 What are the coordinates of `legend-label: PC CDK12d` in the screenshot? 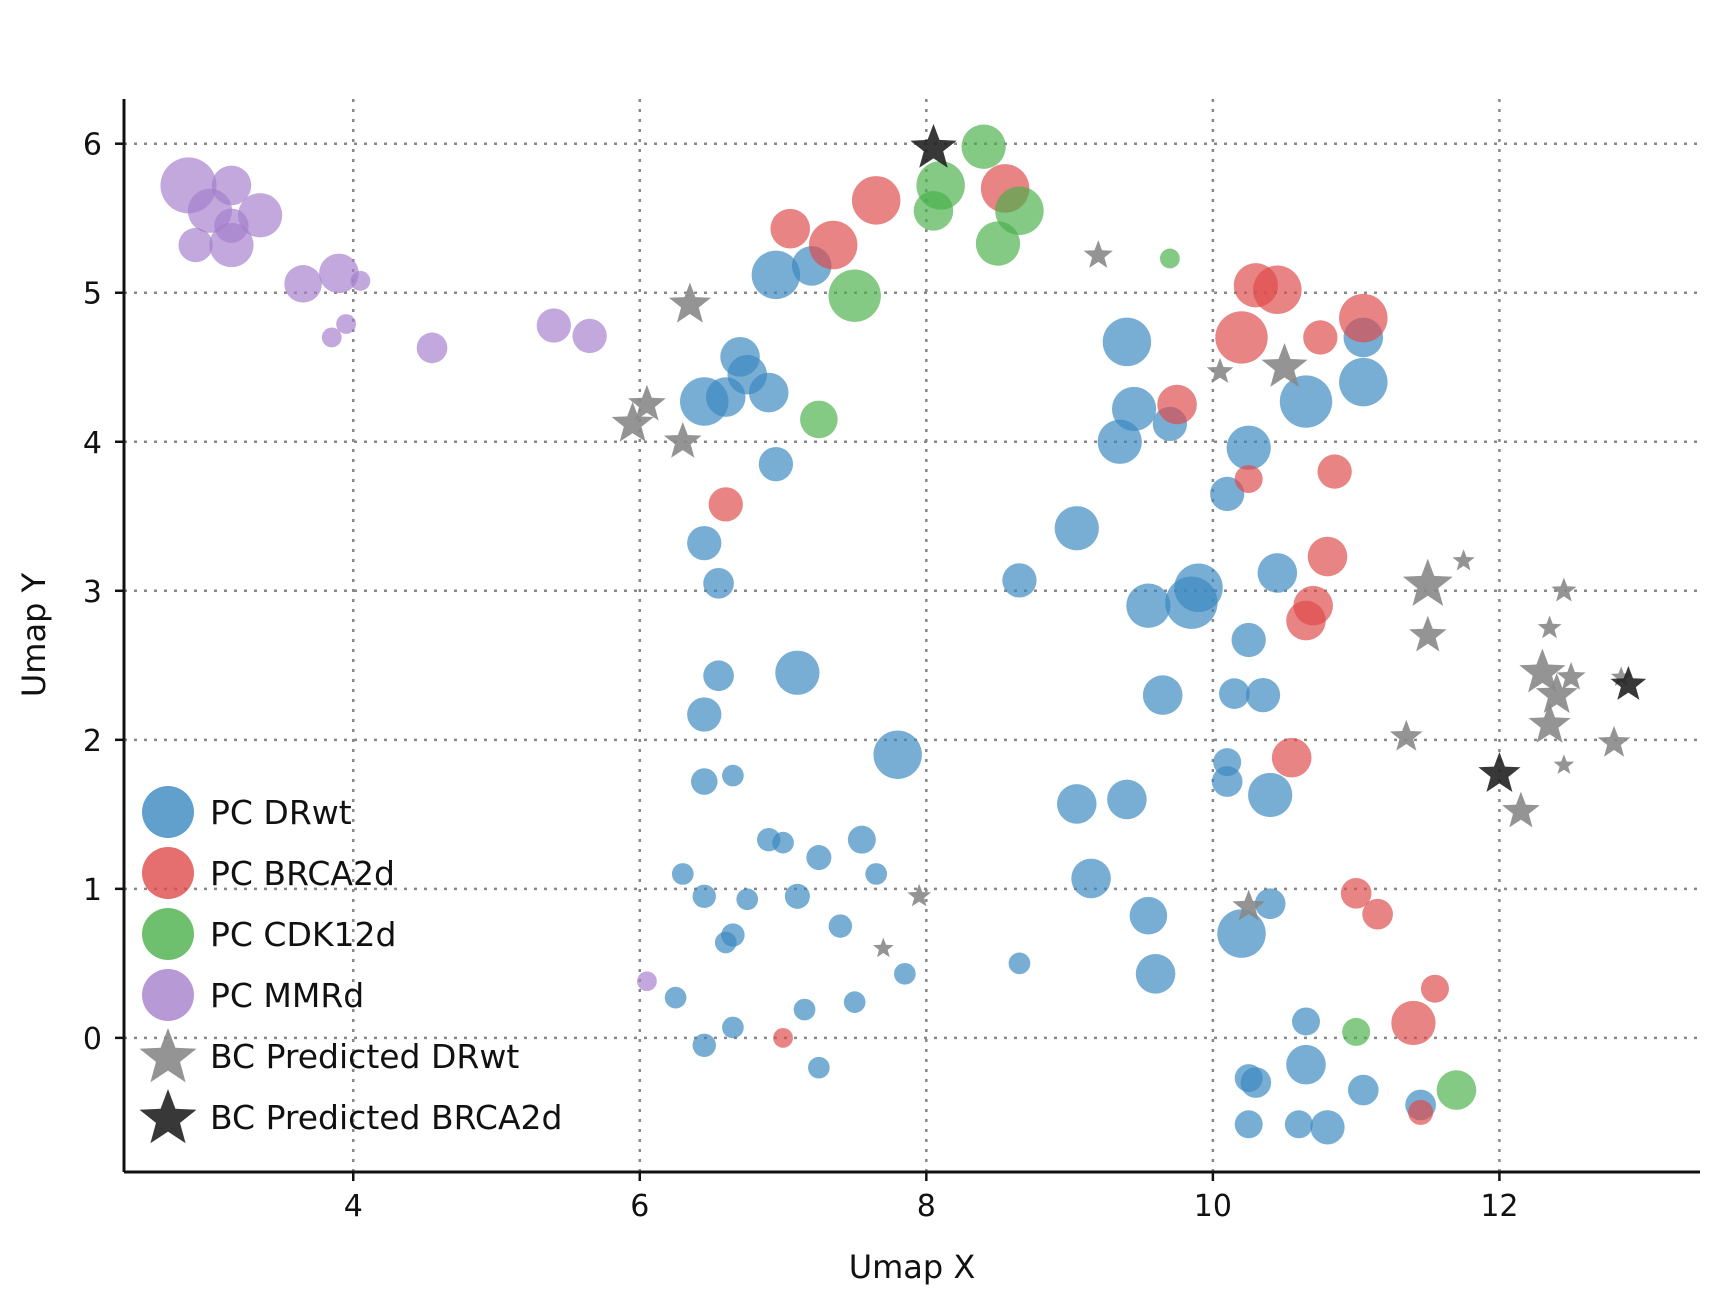 It's located at (303, 934).